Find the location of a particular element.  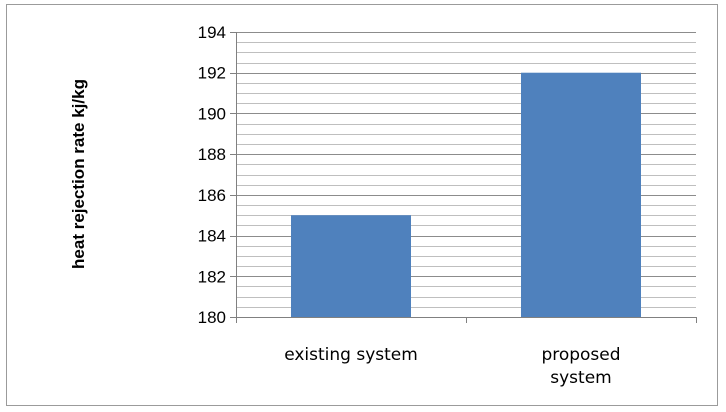

y-tick-label: 184 is located at coordinates (212, 236).